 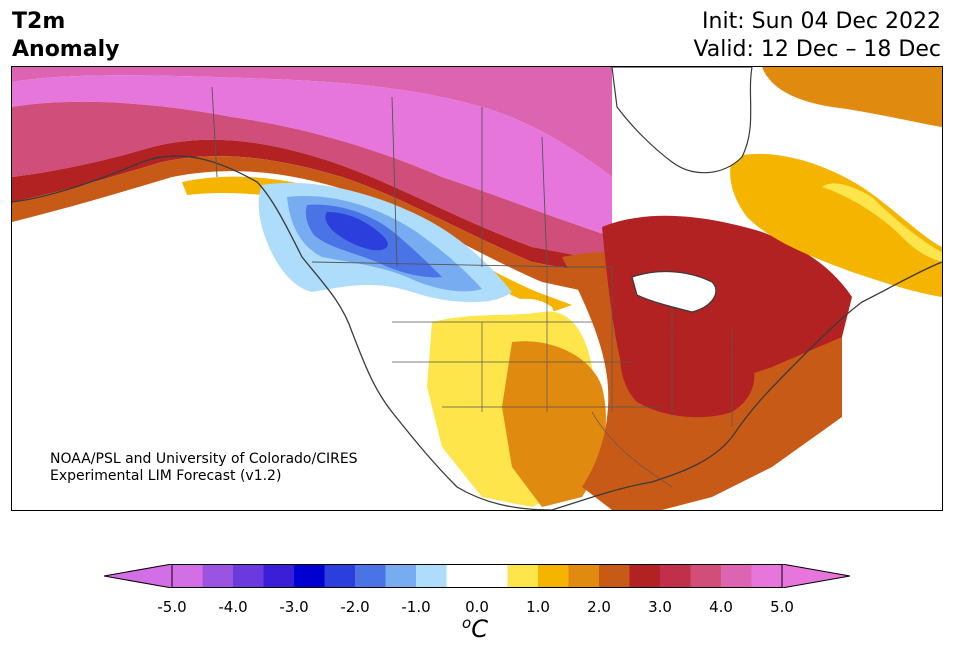 I want to click on credit-line-2: Experimental LIM Forecast (v1.2), so click(x=166, y=476).